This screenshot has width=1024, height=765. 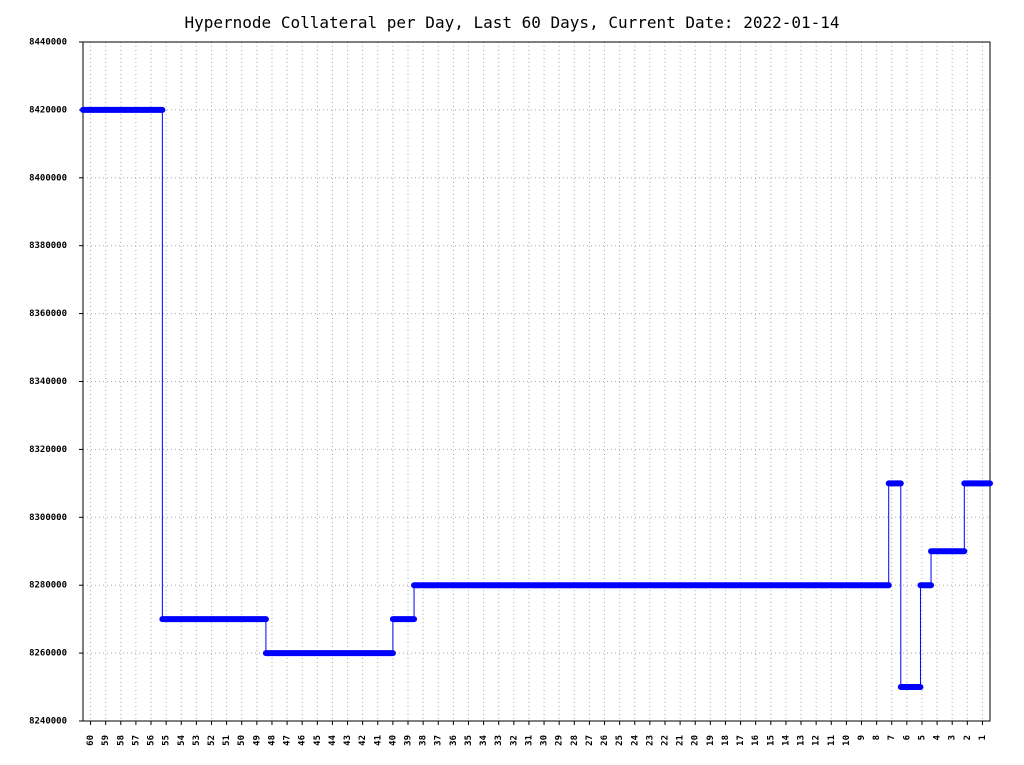 I want to click on x-tick-label: 20, so click(x=696, y=740).